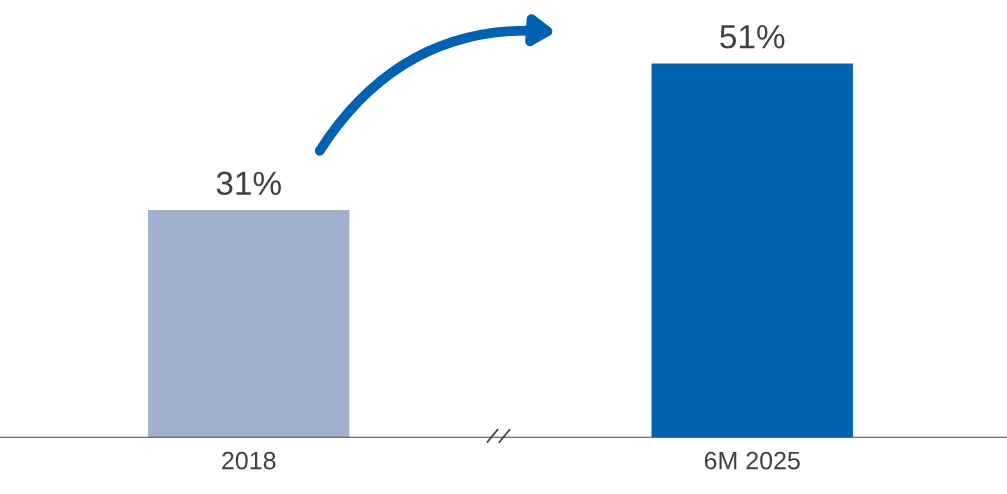 This screenshot has width=1007, height=494. I want to click on x-tick-label: 6M 2025, so click(752, 460).